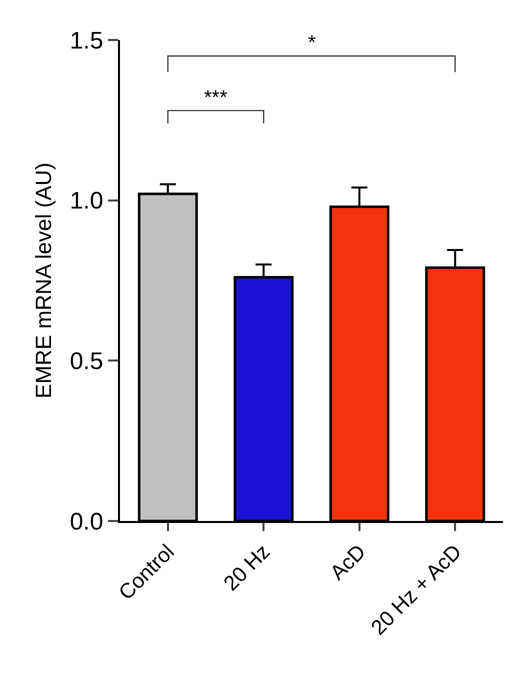 The image size is (508, 696). I want to click on y-tick-label: 1.5, so click(87, 40).